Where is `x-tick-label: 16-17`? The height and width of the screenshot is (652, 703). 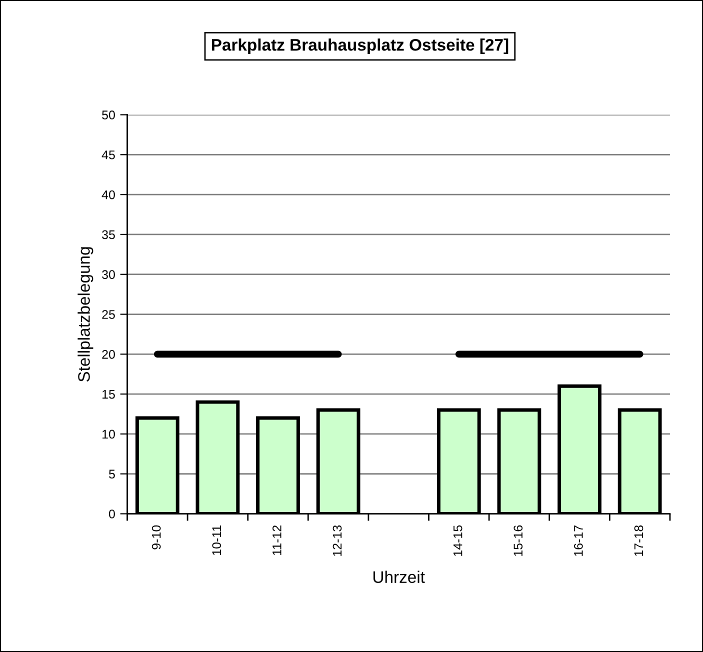
x-tick-label: 16-17 is located at coordinates (578, 541).